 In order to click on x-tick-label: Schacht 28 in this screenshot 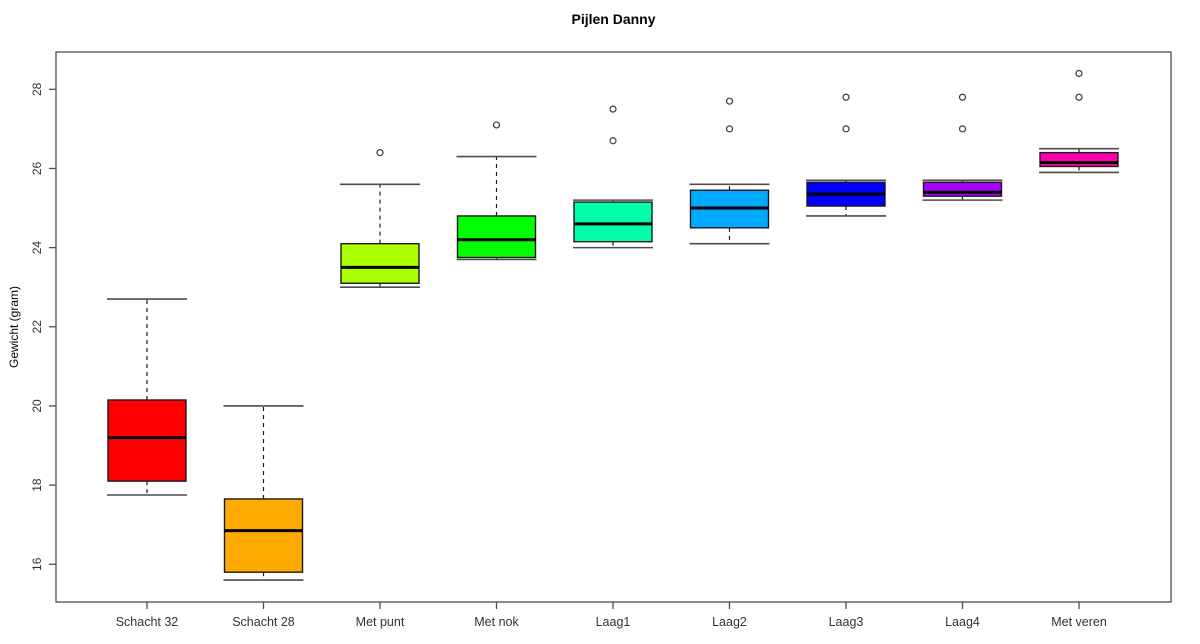, I will do `click(263, 622)`.